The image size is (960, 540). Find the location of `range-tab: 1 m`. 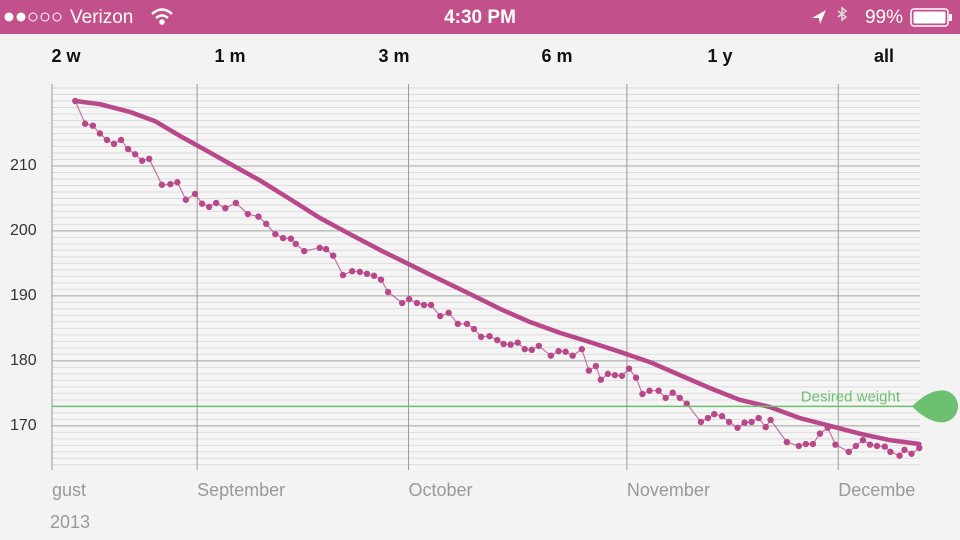

range-tab: 1 m is located at coordinates (229, 56).